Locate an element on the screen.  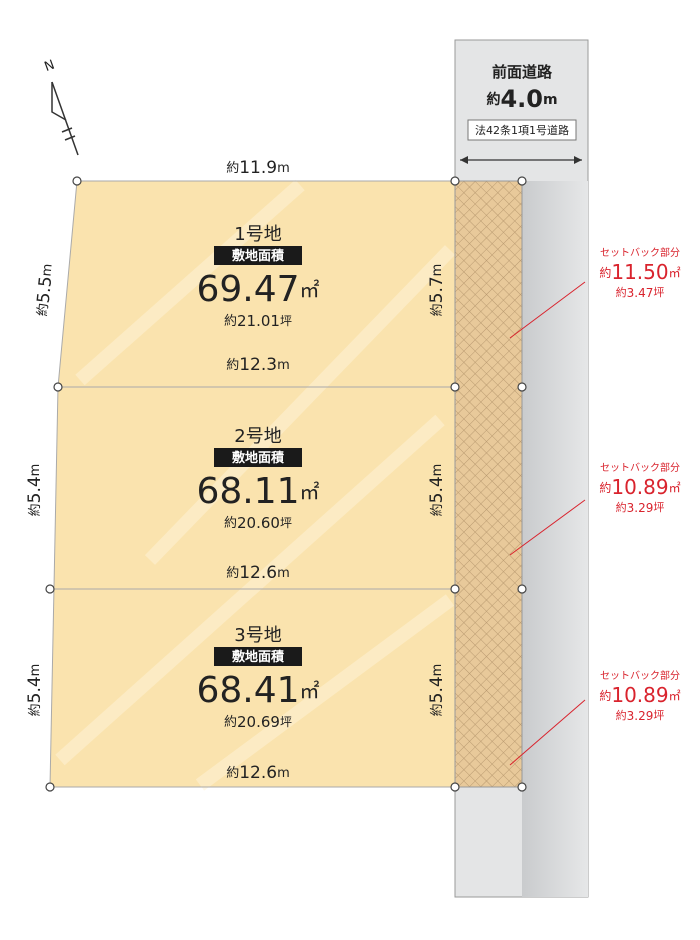
lot-name: 1号地 is located at coordinates (257, 234).